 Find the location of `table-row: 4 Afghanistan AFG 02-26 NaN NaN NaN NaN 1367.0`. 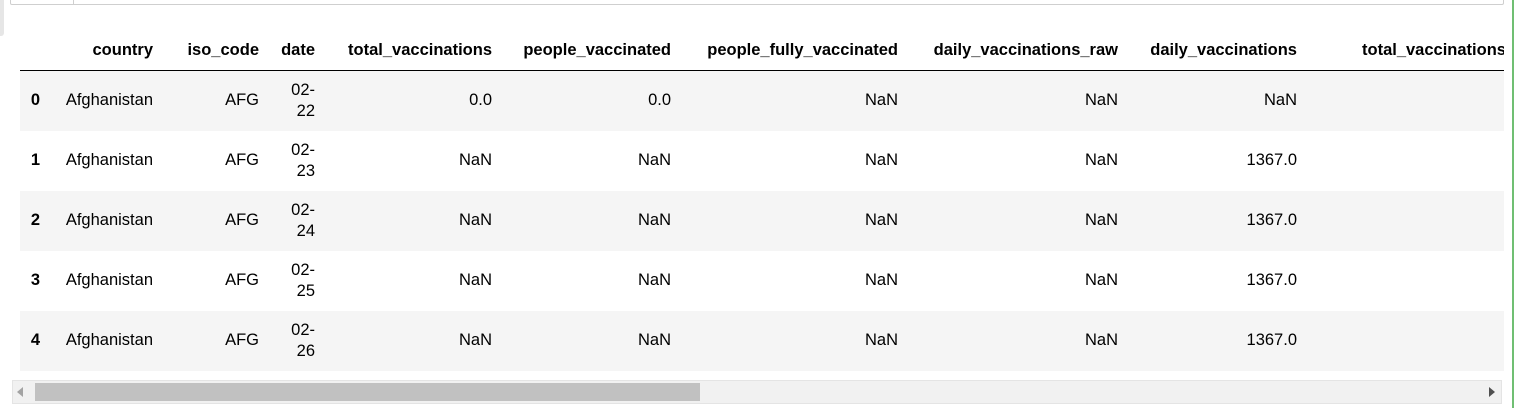

table-row: 4 Afghanistan AFG 02-26 NaN NaN NaN NaN 1367.0 is located at coordinates (762, 340).